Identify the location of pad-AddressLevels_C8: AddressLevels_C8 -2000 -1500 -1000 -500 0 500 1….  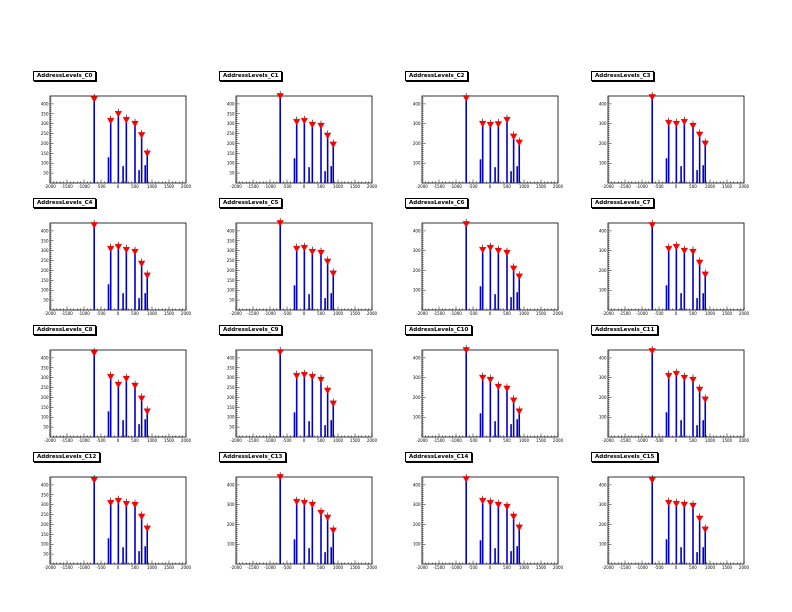
(117, 379).